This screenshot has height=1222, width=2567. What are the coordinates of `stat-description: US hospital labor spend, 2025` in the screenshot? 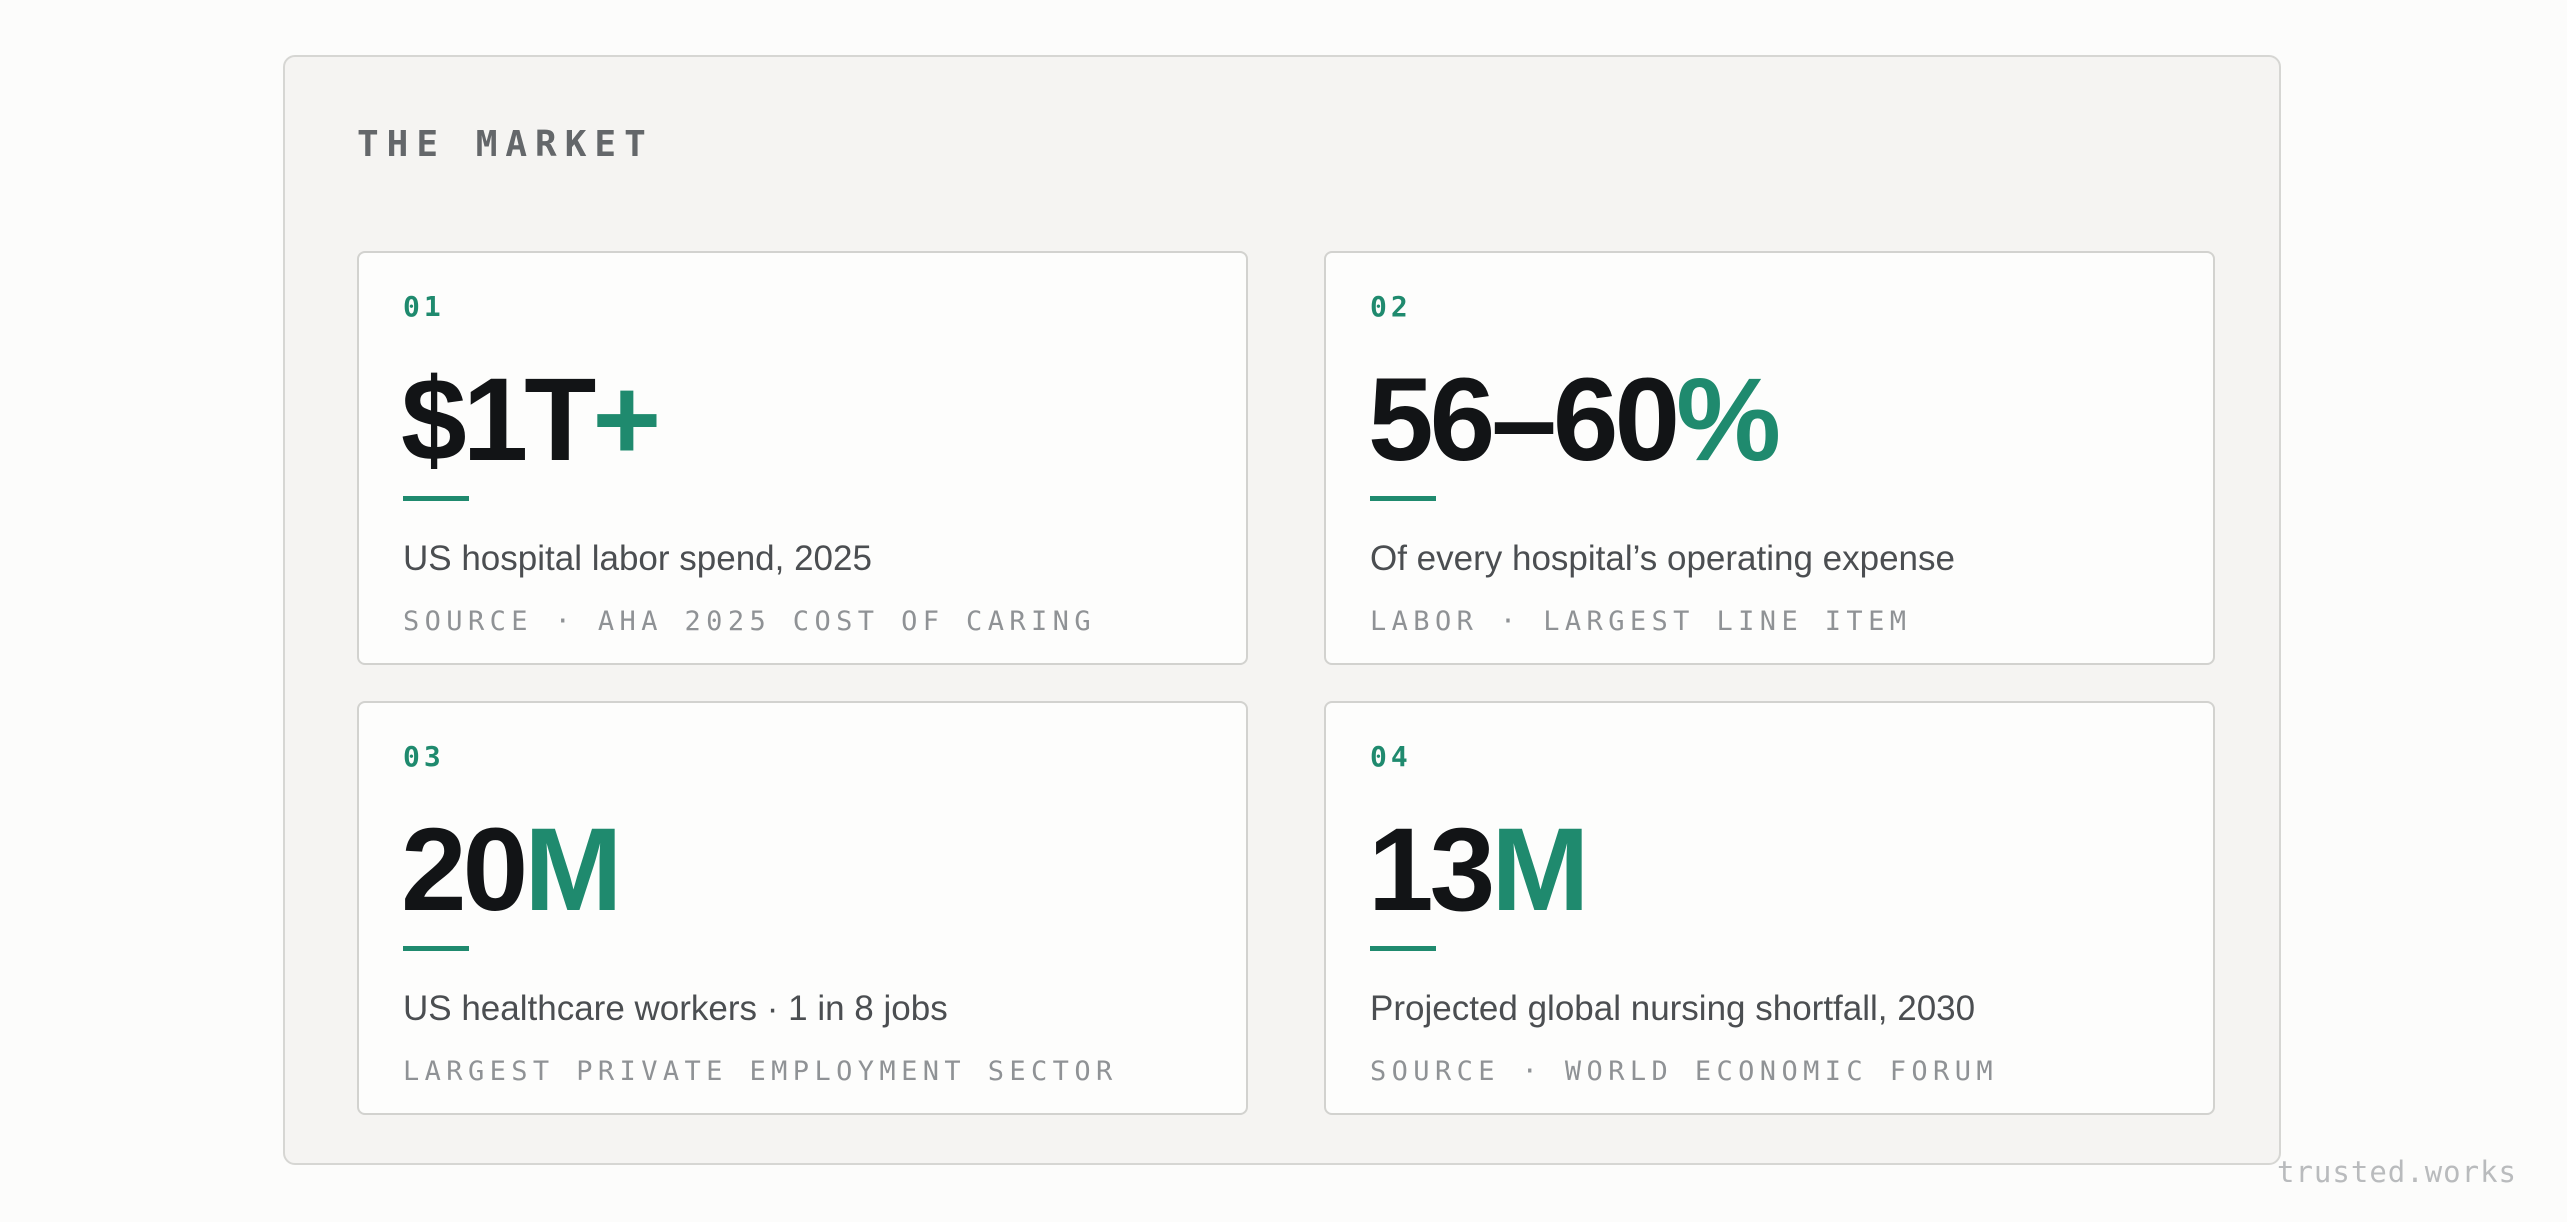 It's located at (637, 558).